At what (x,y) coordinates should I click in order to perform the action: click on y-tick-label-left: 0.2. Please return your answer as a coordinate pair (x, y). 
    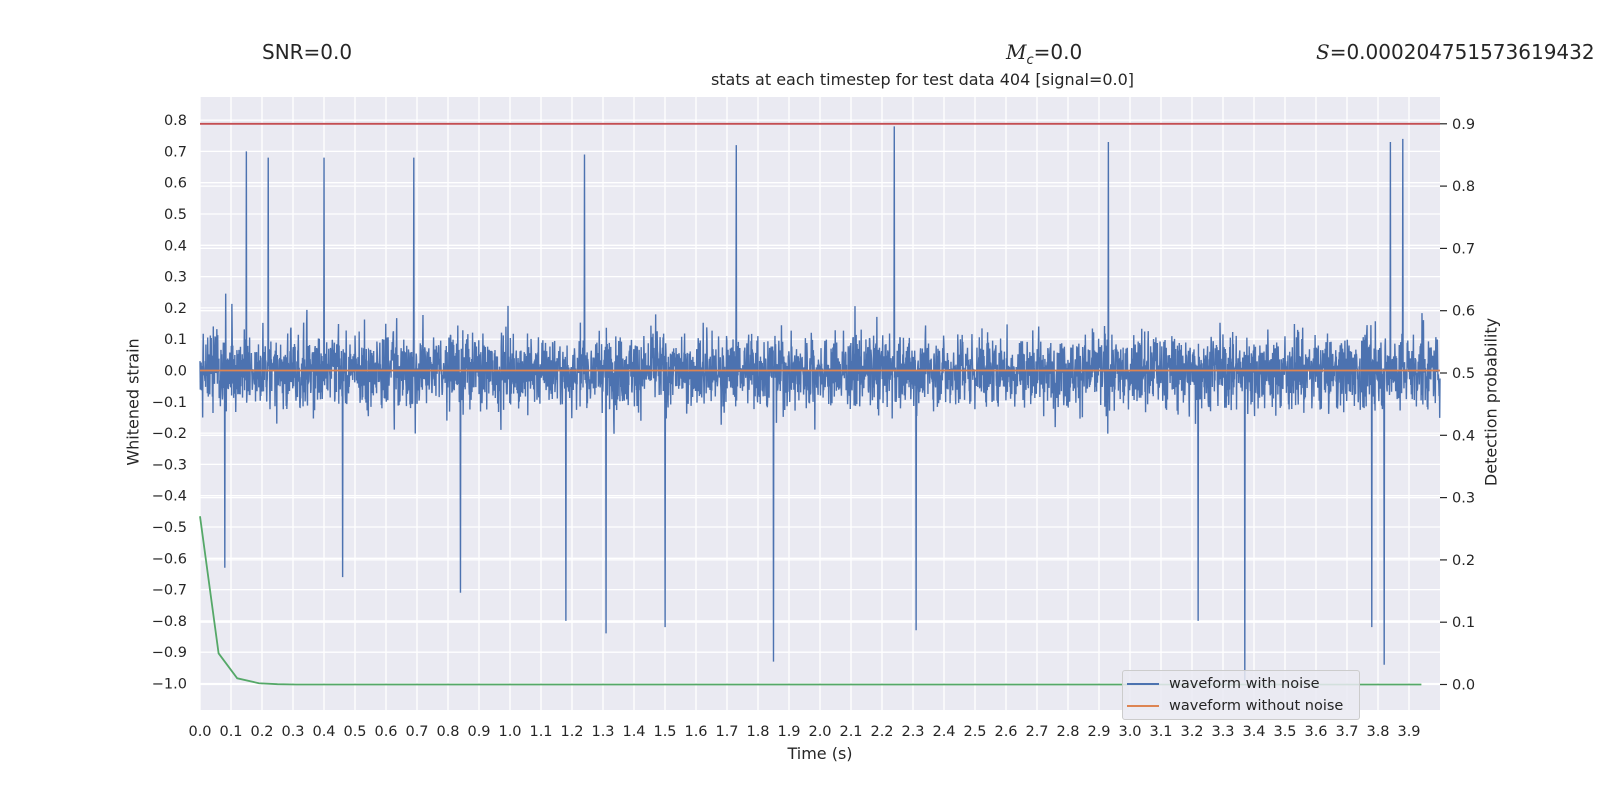
    Looking at the image, I should click on (175, 309).